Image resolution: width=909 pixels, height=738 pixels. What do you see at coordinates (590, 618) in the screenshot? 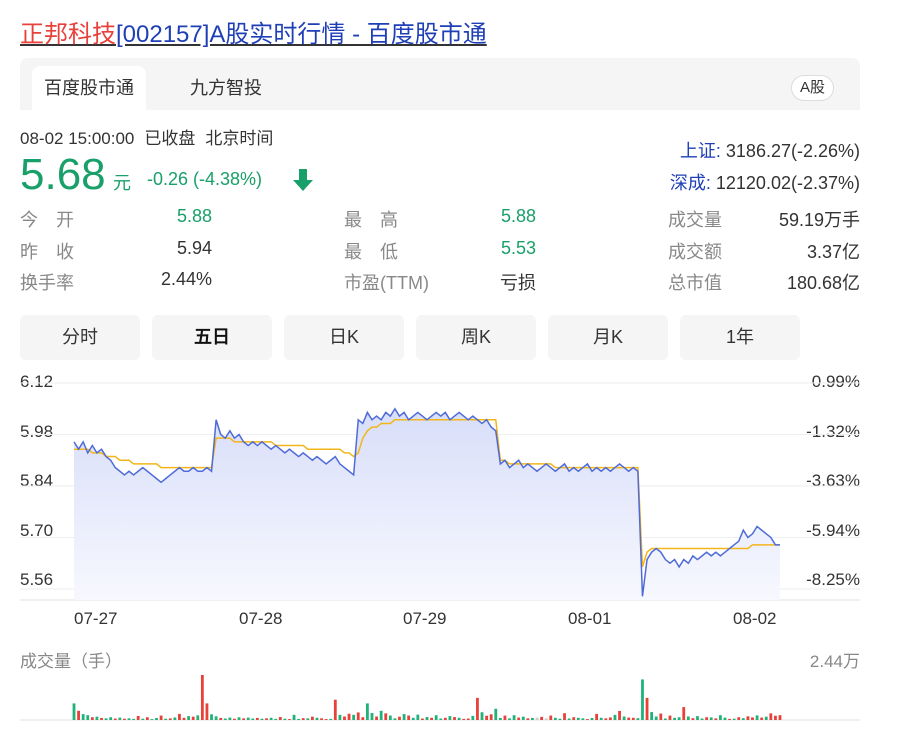
I see `x-tick-label: 08-01` at bounding box center [590, 618].